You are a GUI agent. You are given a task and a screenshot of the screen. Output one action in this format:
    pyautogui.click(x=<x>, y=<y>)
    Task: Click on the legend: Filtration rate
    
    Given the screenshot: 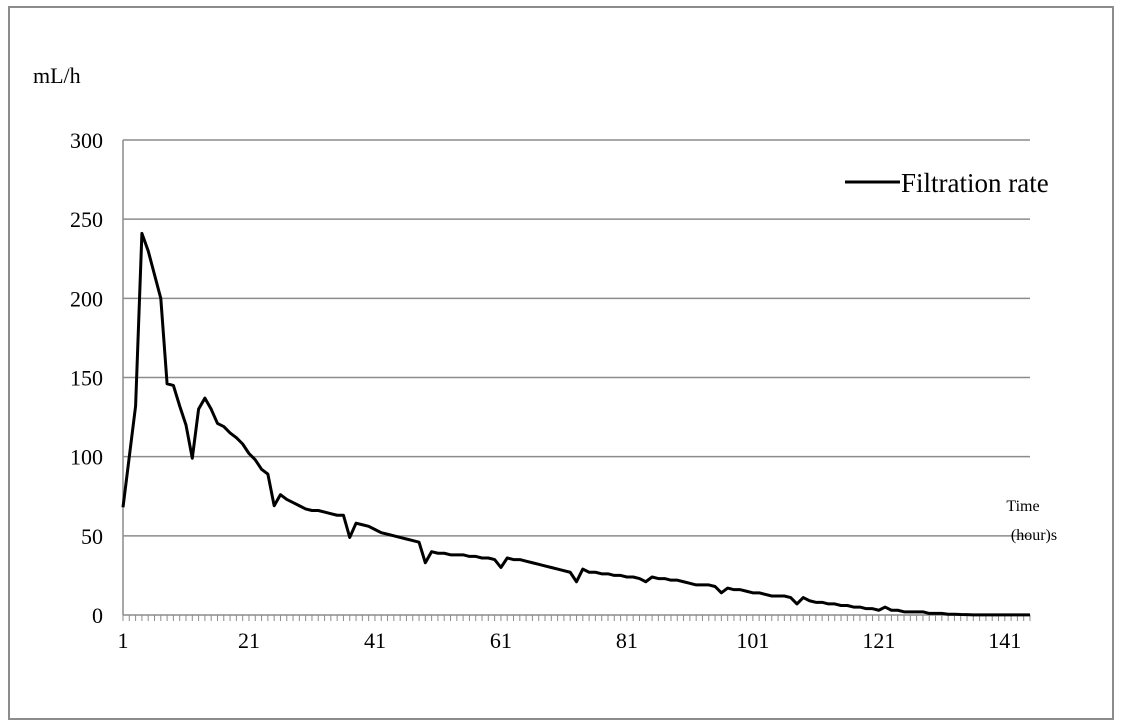 What is the action you would take?
    pyautogui.click(x=947, y=183)
    